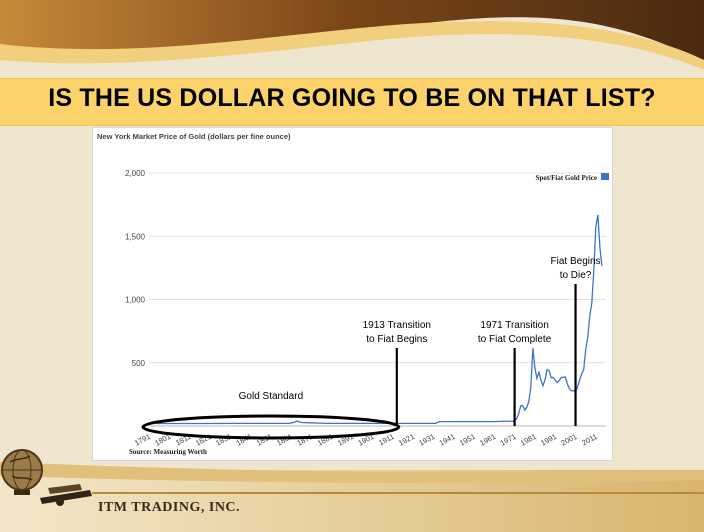 The height and width of the screenshot is (532, 704). What do you see at coordinates (508, 440) in the screenshot?
I see `x-tick-label: 1971` at bounding box center [508, 440].